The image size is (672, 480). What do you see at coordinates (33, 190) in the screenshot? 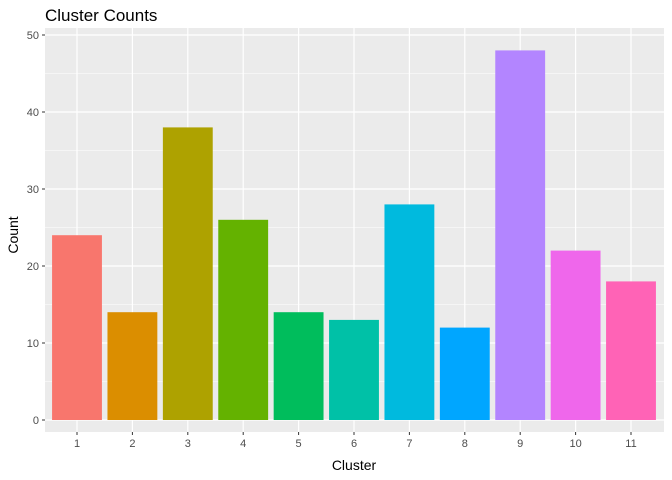
I see `y-tick-label: 30` at bounding box center [33, 190].